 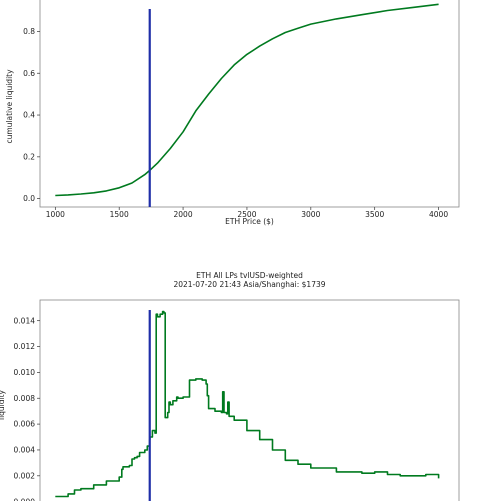 I want to click on x-tick-label: 4000, so click(x=438, y=214).